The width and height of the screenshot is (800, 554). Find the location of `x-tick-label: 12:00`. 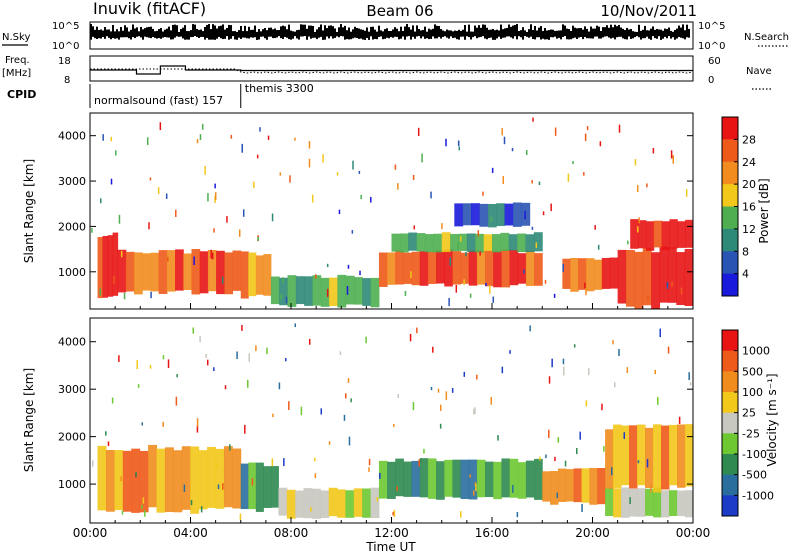

x-tick-label: 12:00 is located at coordinates (391, 533).